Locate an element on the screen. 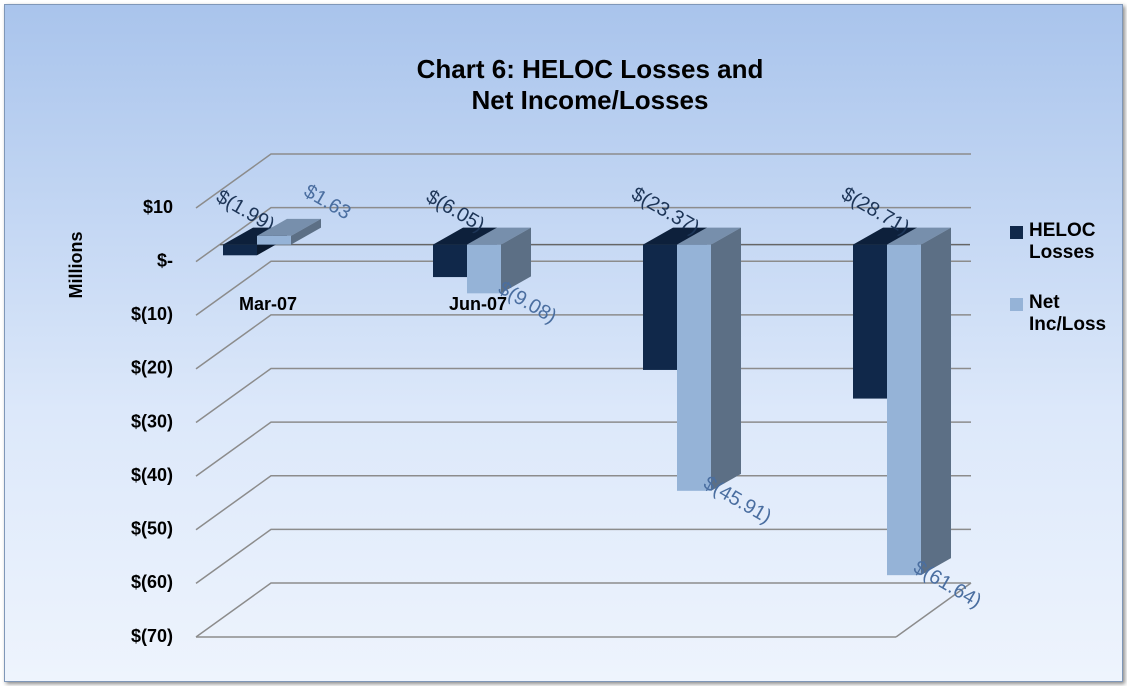  data-label: $(61.64) is located at coordinates (948, 584).